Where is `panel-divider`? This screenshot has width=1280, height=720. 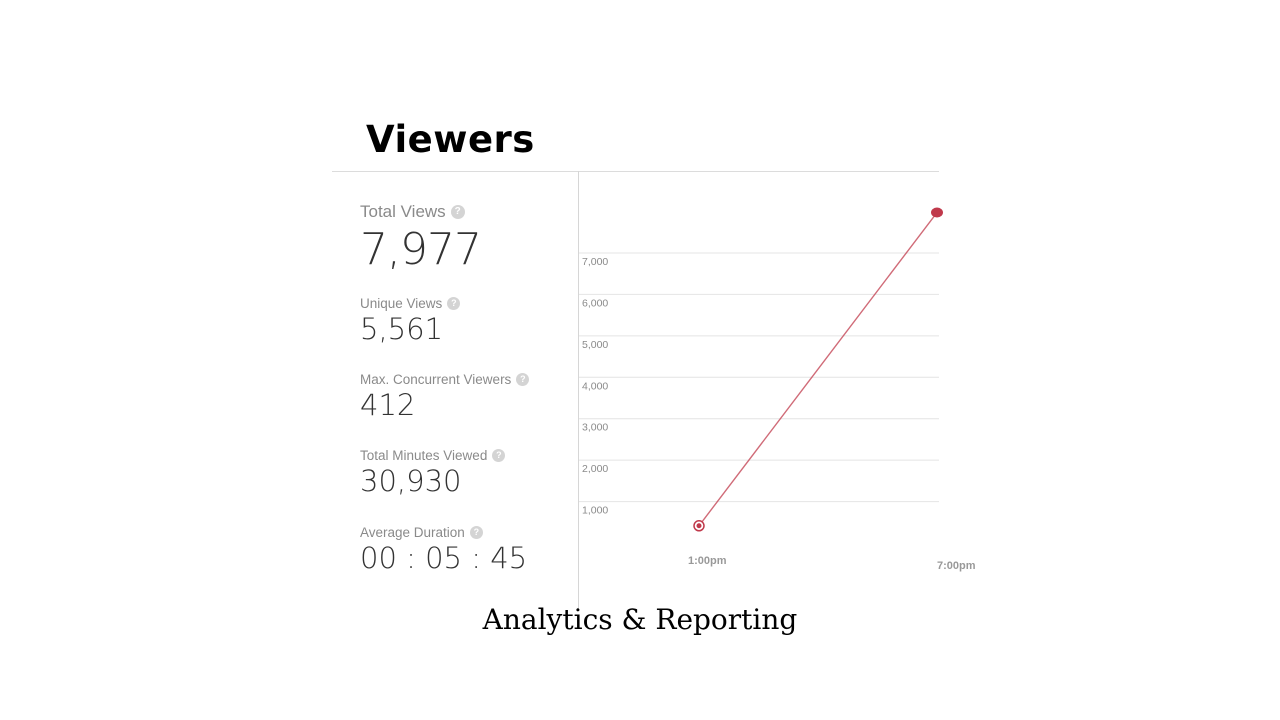 panel-divider is located at coordinates (578, 391).